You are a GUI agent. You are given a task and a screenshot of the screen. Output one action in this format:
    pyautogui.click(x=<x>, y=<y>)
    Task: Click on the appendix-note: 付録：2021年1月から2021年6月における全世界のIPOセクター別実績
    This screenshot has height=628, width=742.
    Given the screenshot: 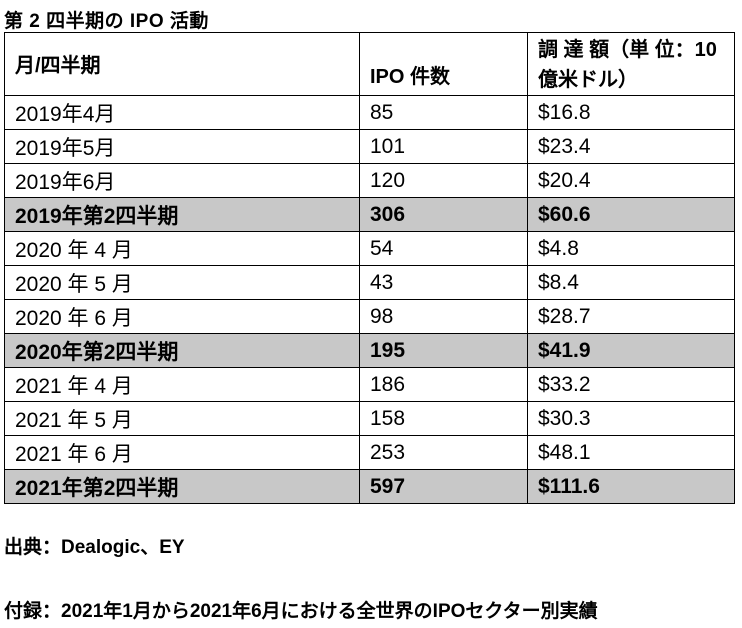 What is the action you would take?
    pyautogui.click(x=301, y=611)
    